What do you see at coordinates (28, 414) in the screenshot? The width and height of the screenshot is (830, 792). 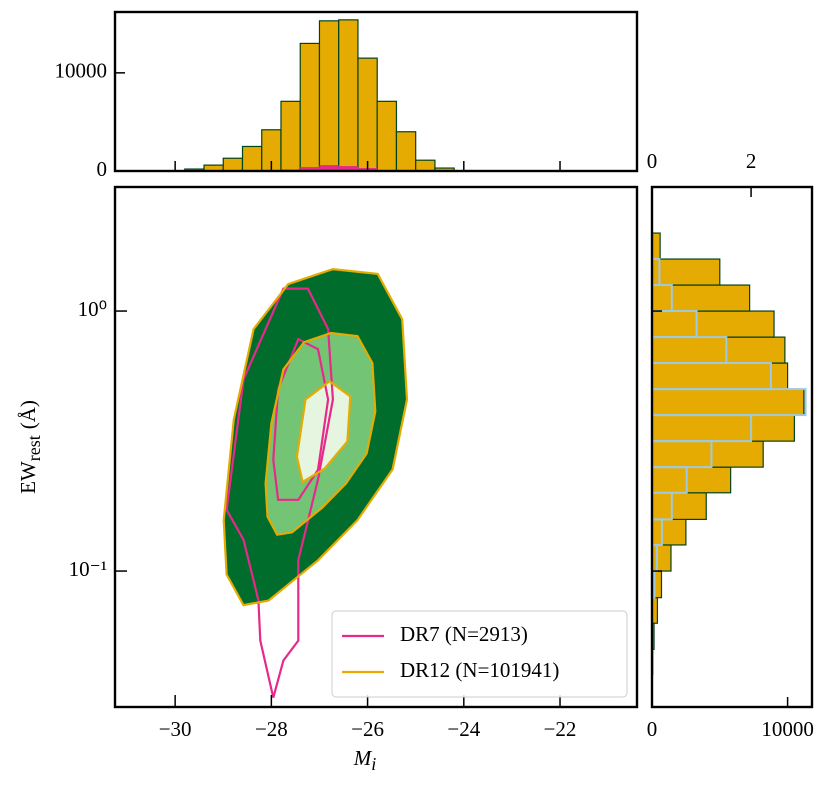 I see `y-label-unit: (Å)` at bounding box center [28, 414].